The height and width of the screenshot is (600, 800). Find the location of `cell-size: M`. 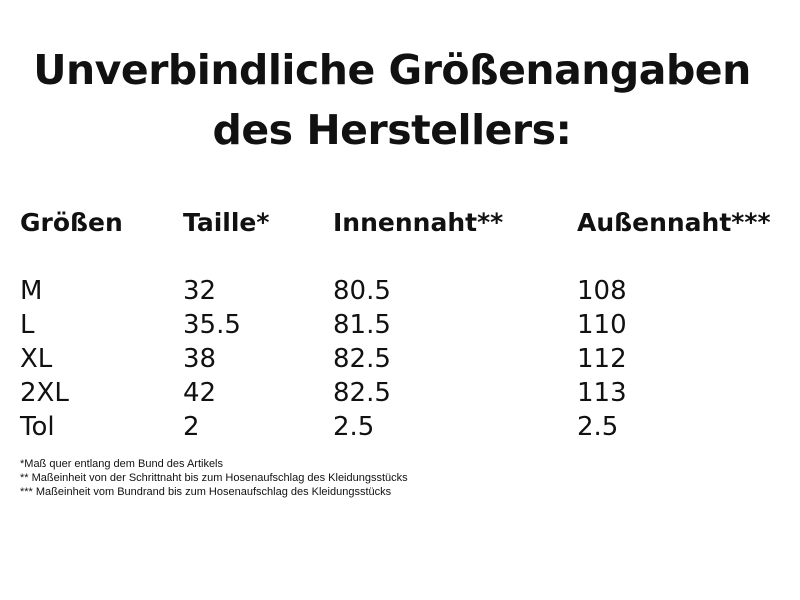

cell-size: M is located at coordinates (31, 291).